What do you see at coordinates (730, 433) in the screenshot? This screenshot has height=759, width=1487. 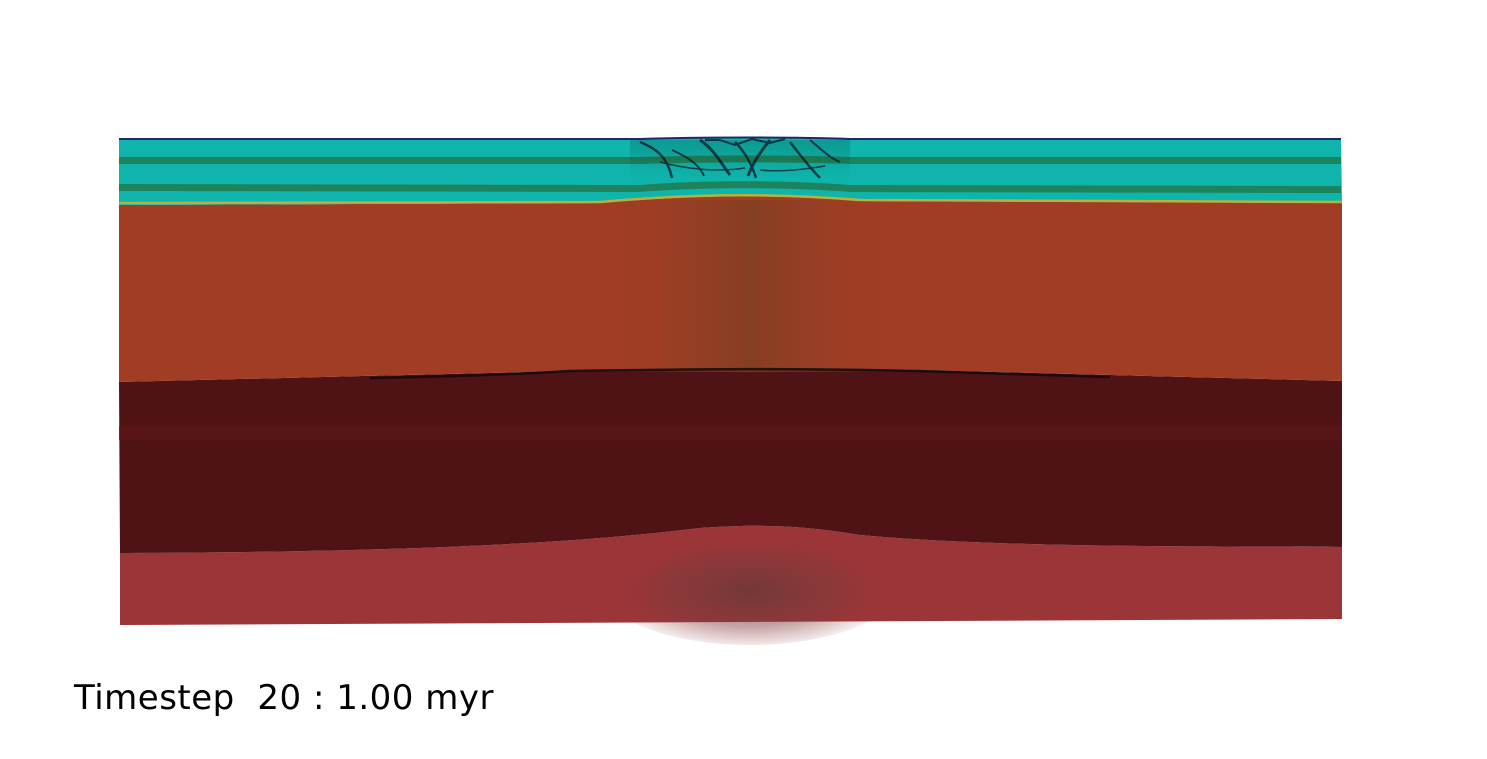 I see `lower-crust-internal-band` at bounding box center [730, 433].